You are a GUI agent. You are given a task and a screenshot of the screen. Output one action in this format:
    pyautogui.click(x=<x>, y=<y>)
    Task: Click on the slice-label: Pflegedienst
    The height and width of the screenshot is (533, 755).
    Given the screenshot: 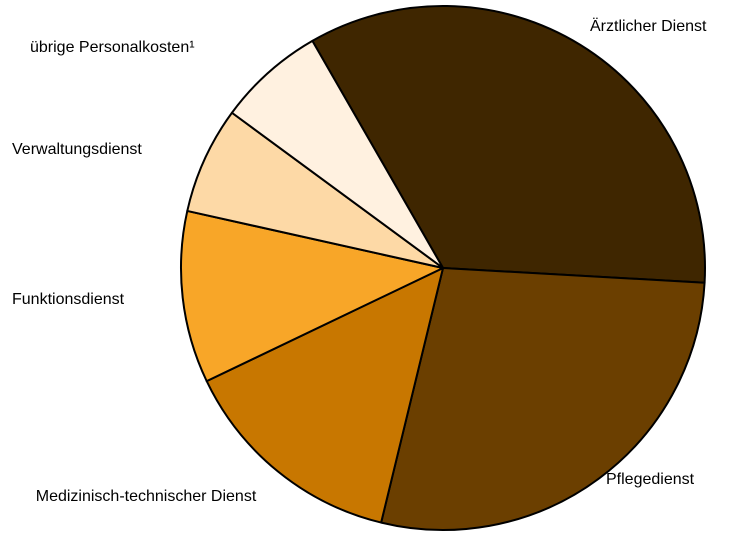 What is the action you would take?
    pyautogui.click(x=650, y=479)
    